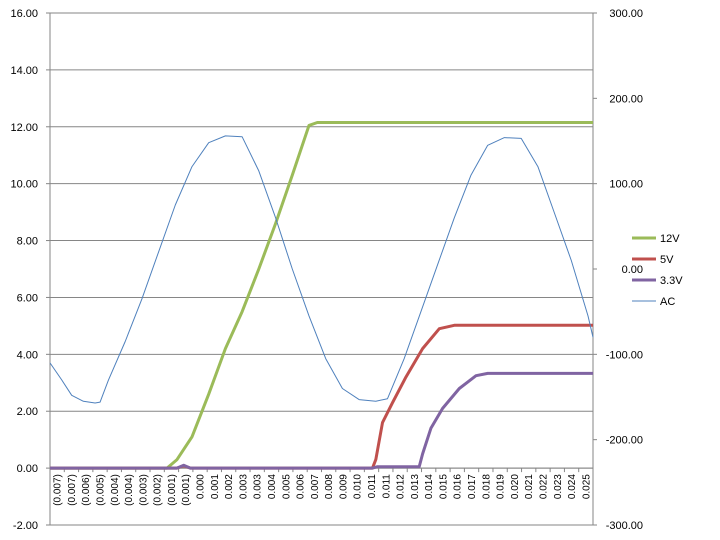 The width and height of the screenshot is (720, 540). I want to click on x-tick-label: 0.014, so click(429, 486).